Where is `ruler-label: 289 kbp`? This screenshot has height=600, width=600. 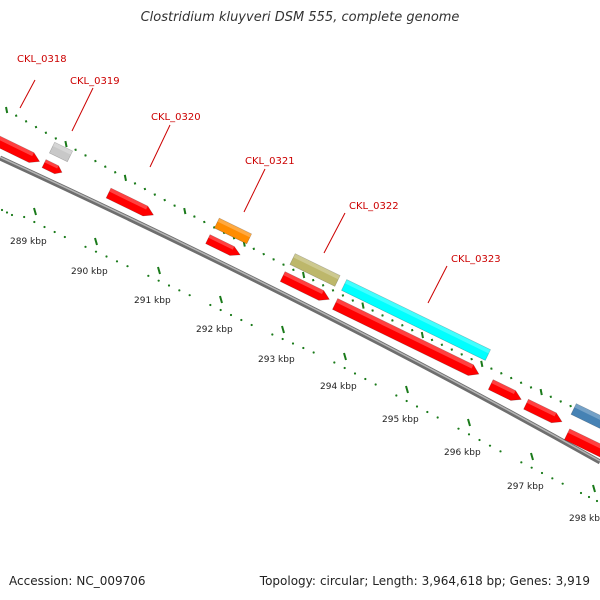 ruler-label: 289 kbp is located at coordinates (28, 242).